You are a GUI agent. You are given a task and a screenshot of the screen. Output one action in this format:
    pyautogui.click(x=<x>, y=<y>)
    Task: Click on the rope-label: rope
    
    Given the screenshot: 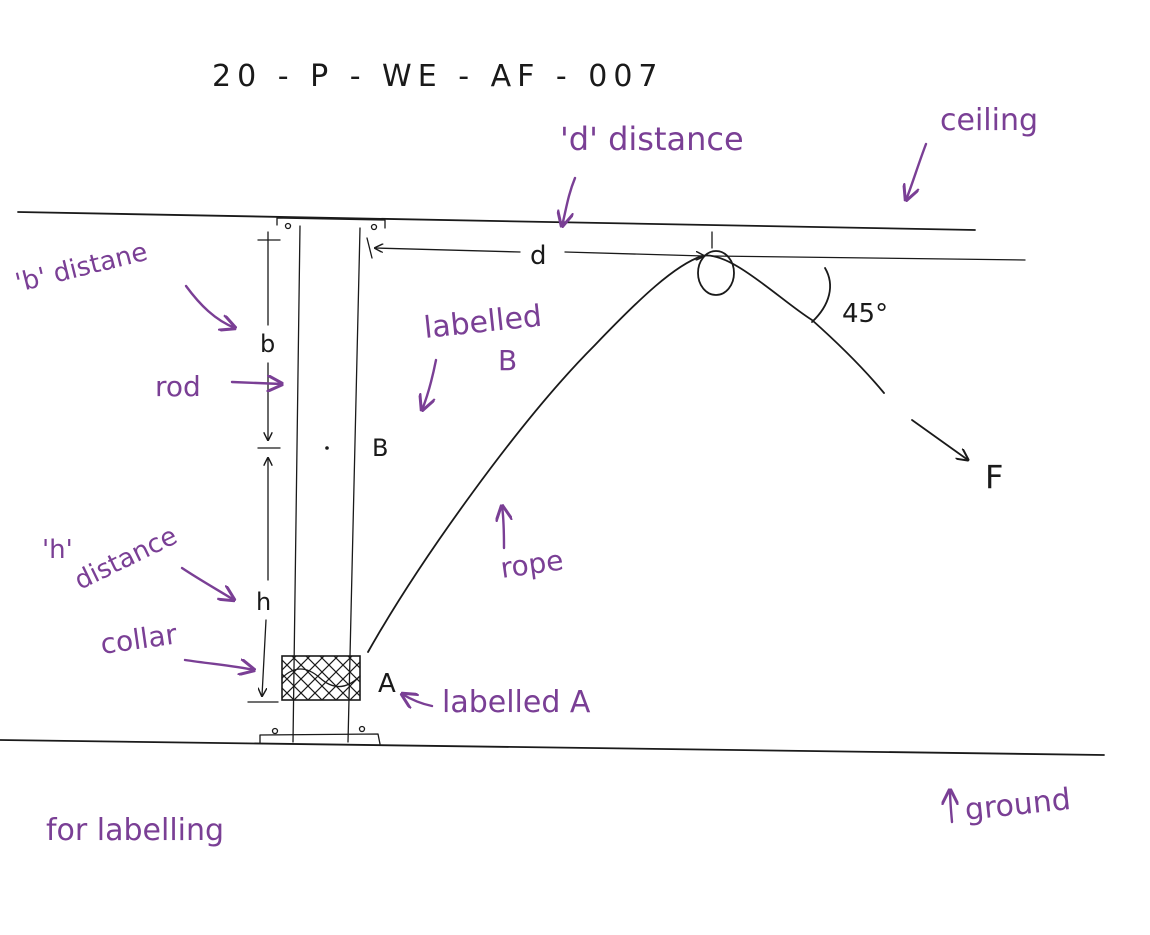 What is the action you would take?
    pyautogui.click(x=531, y=563)
    